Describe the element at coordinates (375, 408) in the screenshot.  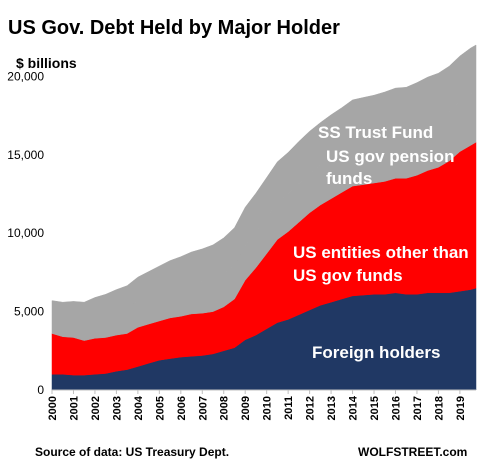
I see `x-tick-label: 2015` at that location.